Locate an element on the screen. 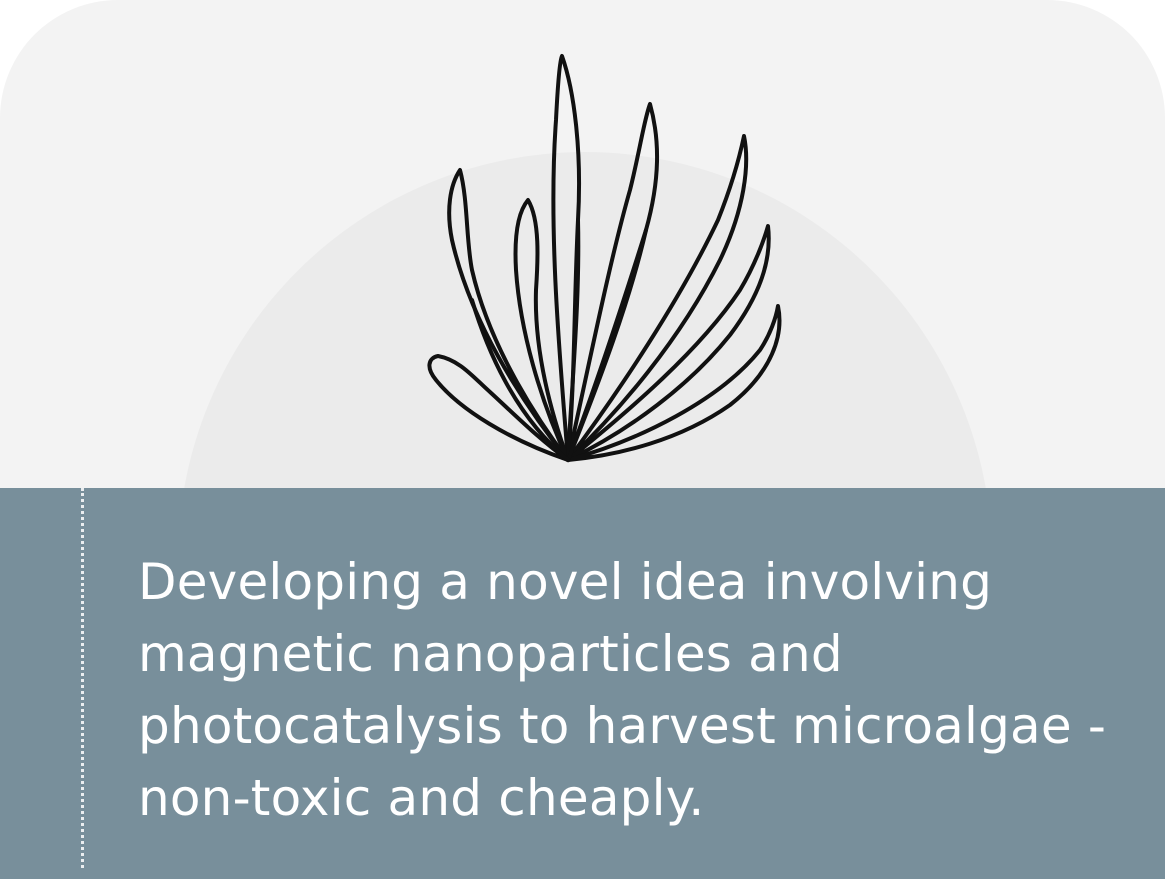 Image resolution: width=1165 pixels, height=879 pixels. seaweed-icon is located at coordinates (604, 258).